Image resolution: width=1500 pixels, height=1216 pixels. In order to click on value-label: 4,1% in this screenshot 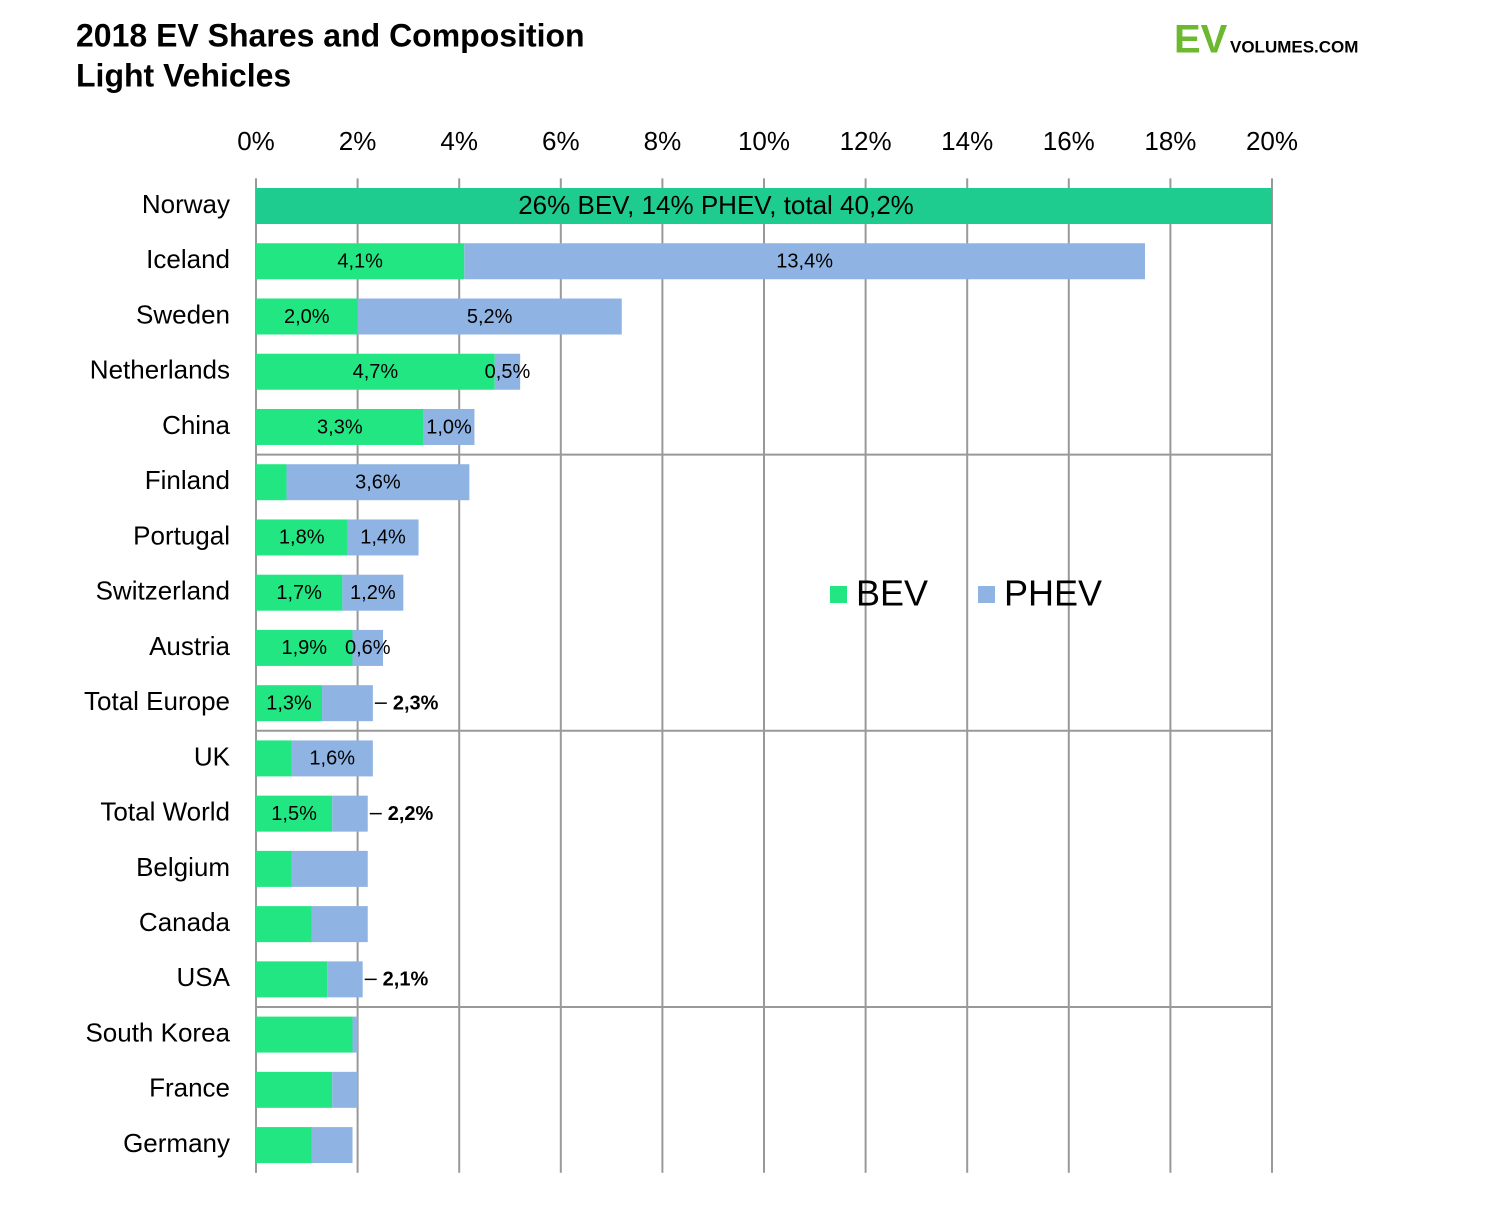, I will do `click(360, 262)`.